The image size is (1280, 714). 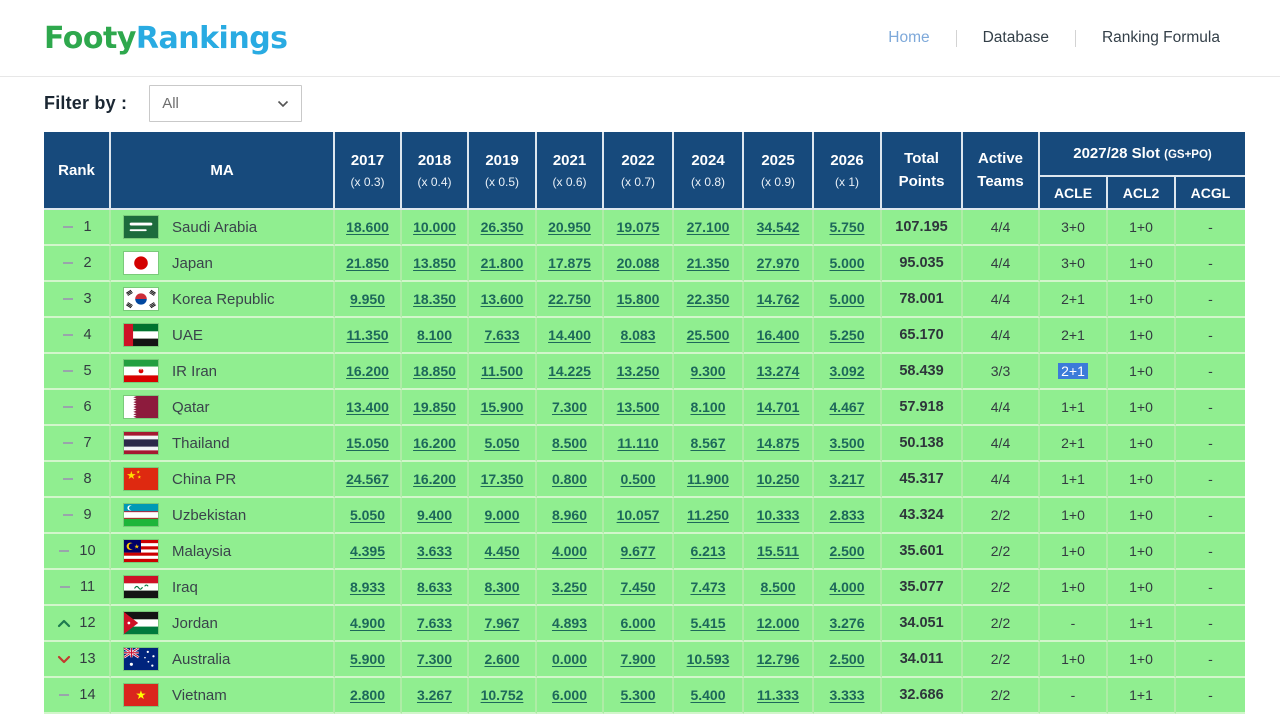 I want to click on score-link: 24.567, so click(x=367, y=479).